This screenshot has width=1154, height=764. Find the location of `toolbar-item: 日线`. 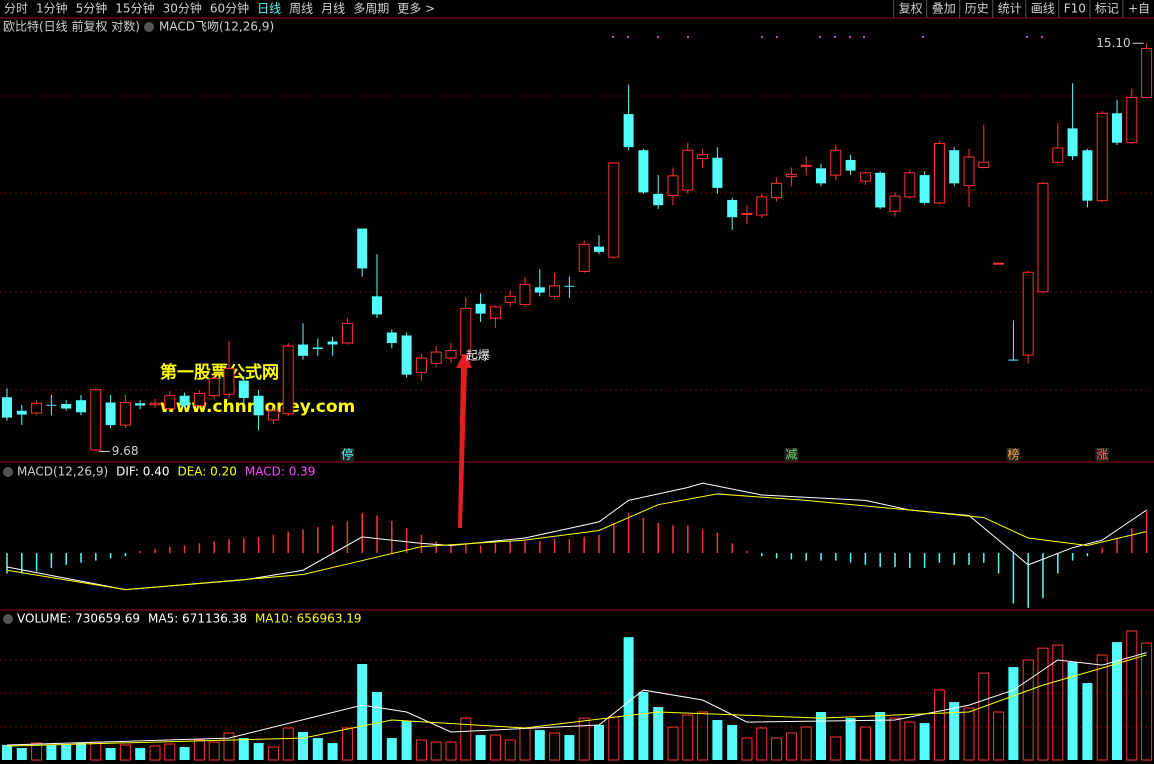

toolbar-item: 日线 is located at coordinates (269, 9).